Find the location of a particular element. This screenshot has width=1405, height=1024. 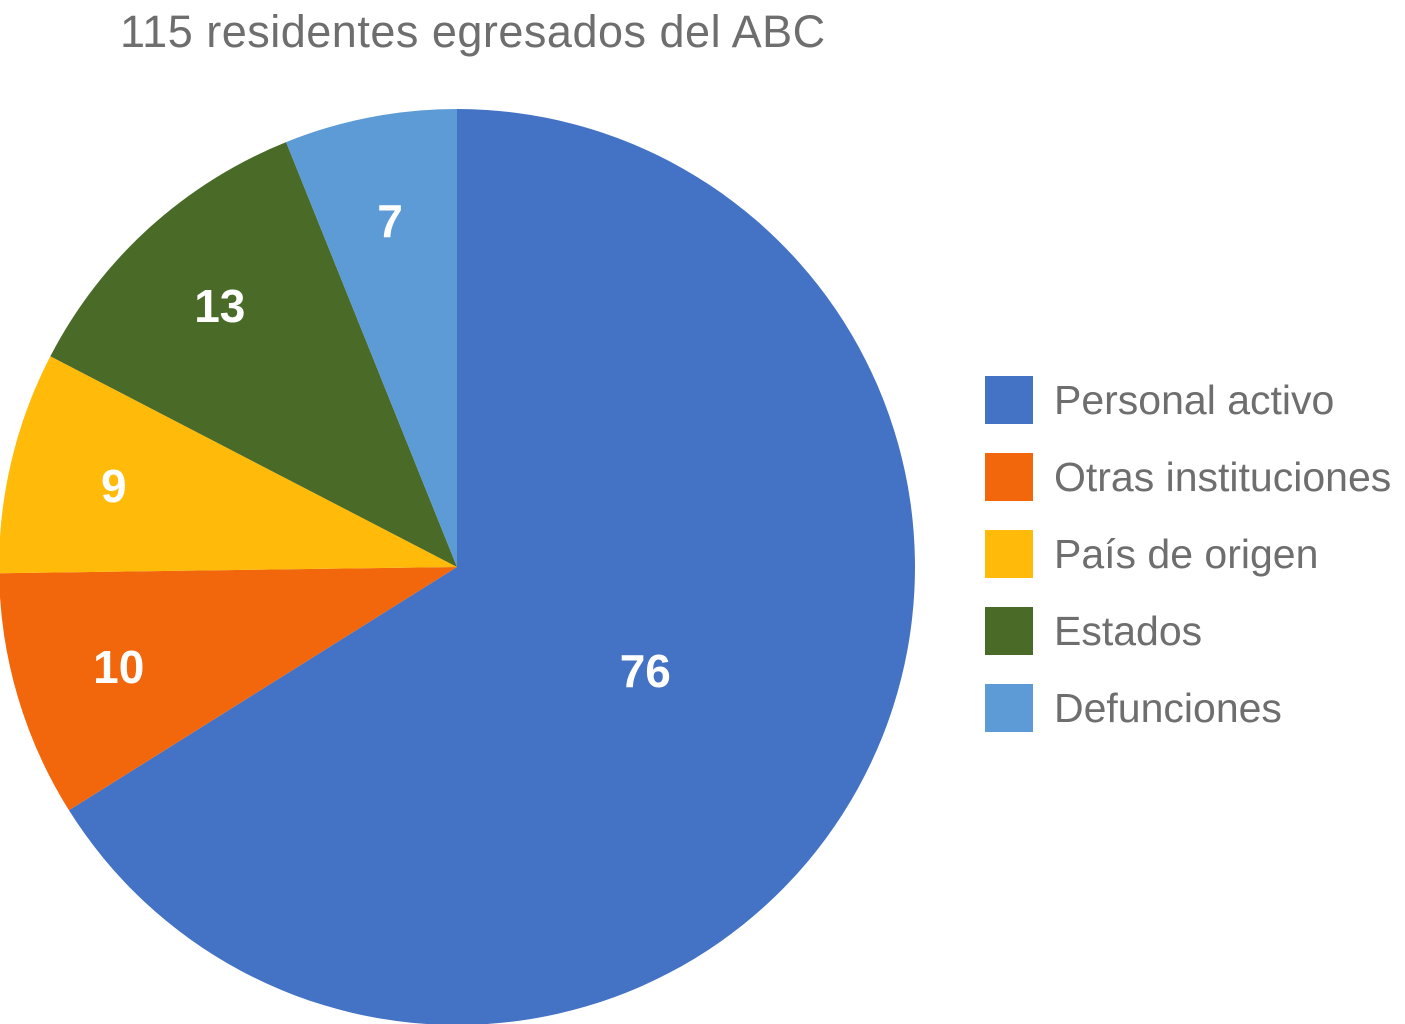

legend-label-estados: Estados is located at coordinates (1128, 630).